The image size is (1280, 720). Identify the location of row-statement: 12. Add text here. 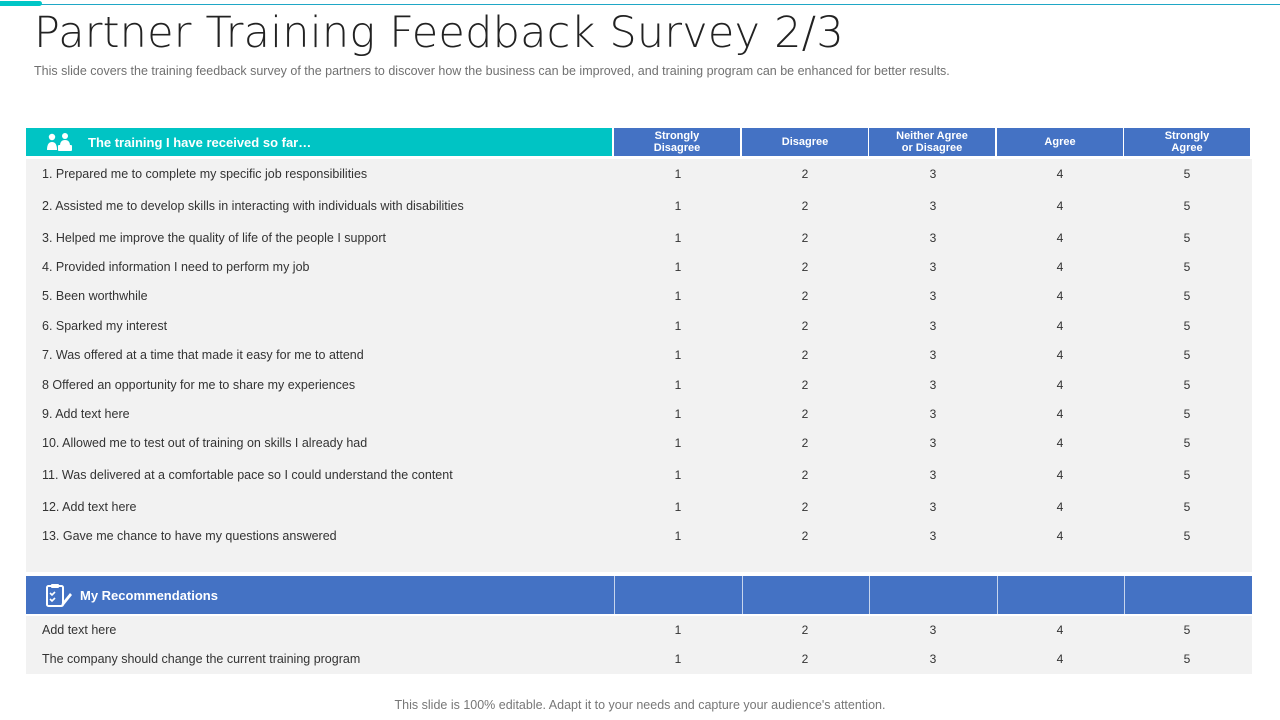
(89, 507).